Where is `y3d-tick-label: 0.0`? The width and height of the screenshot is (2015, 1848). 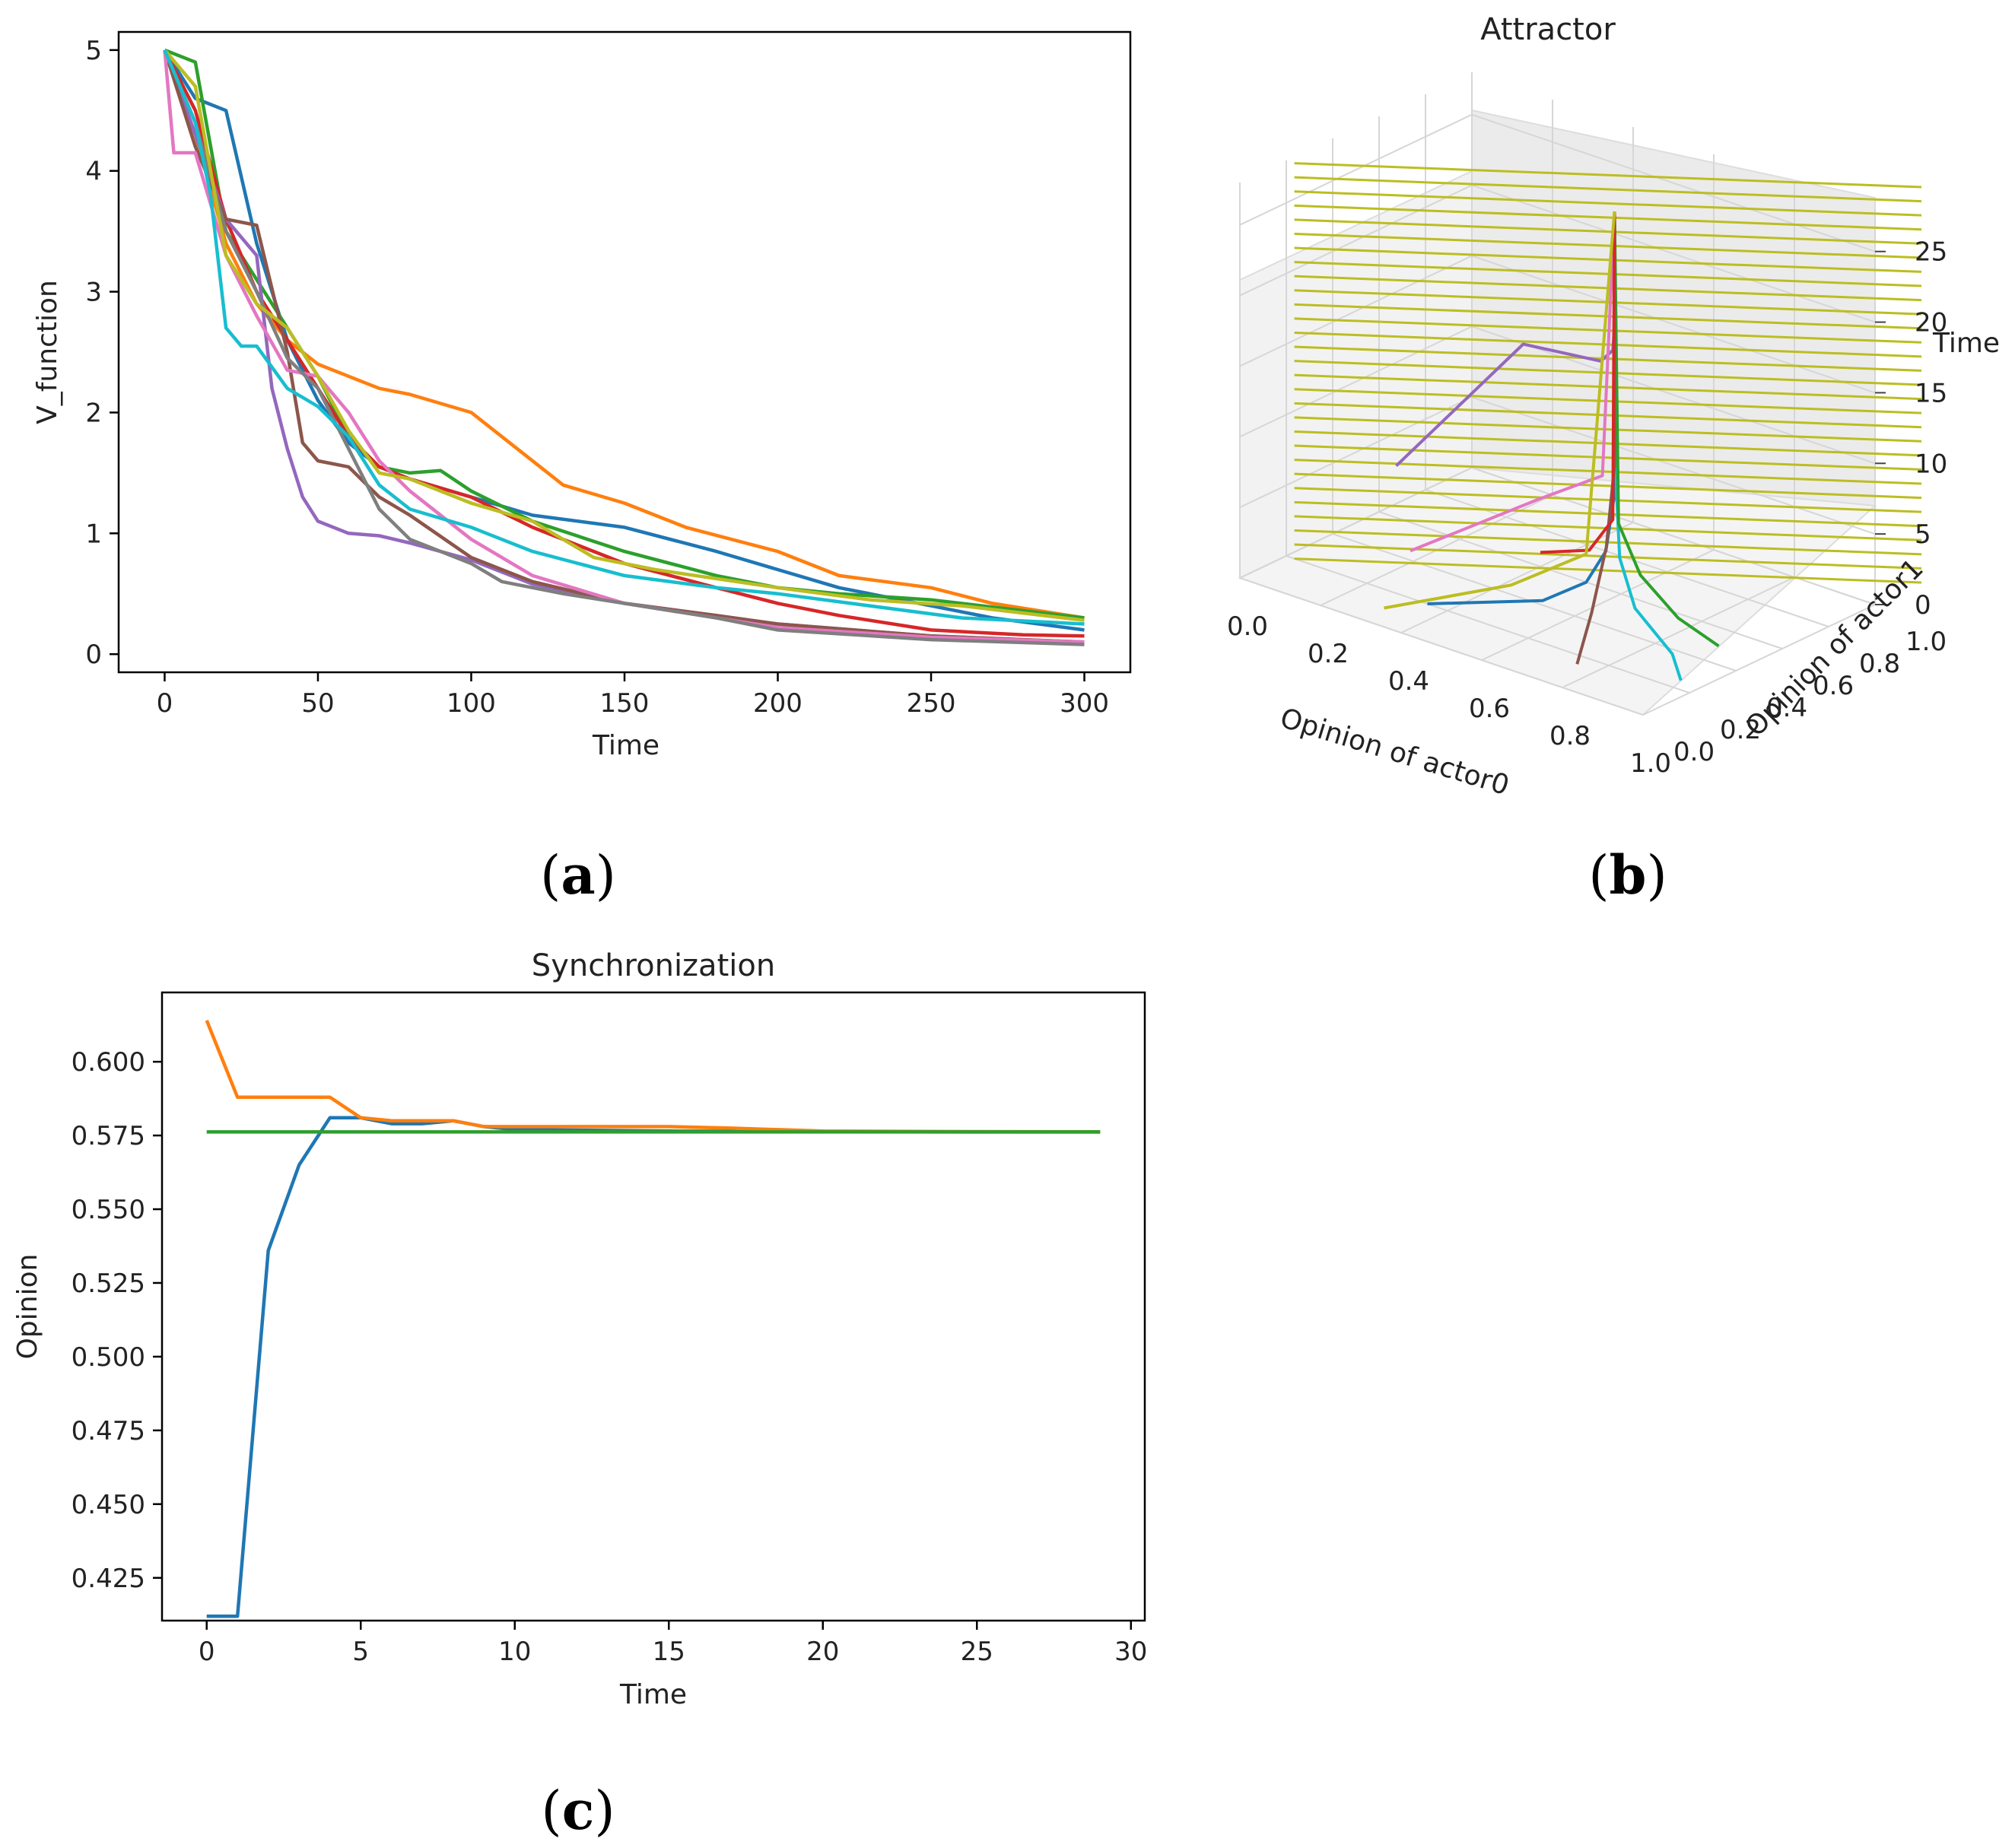
y3d-tick-label: 0.0 is located at coordinates (1694, 752).